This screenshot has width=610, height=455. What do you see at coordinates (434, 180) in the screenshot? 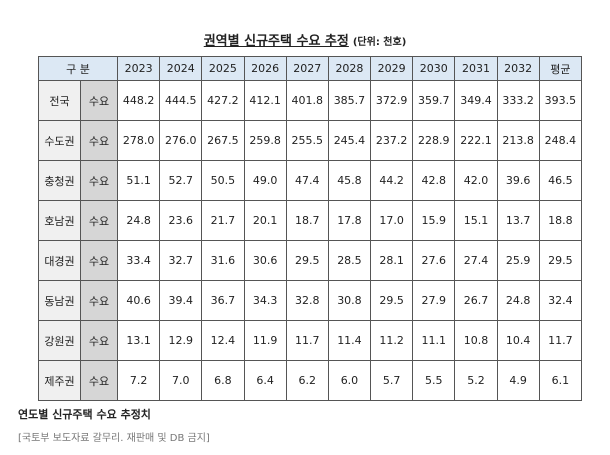
I see `cell: 42.8` at bounding box center [434, 180].